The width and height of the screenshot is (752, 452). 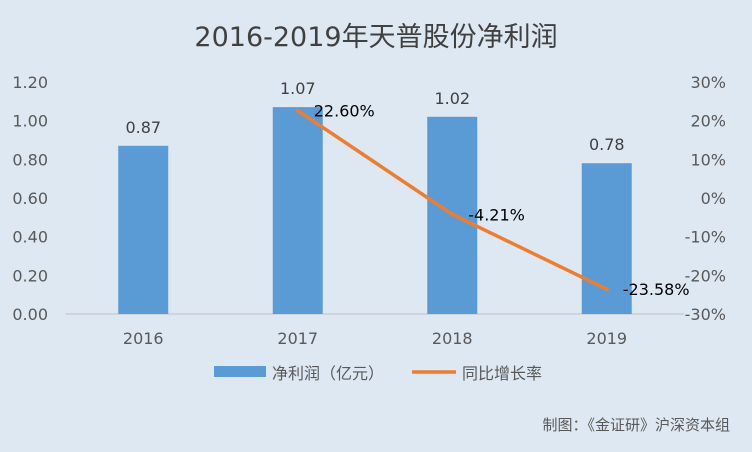 I want to click on y-left-tick-label: 0.40, so click(x=30, y=237).